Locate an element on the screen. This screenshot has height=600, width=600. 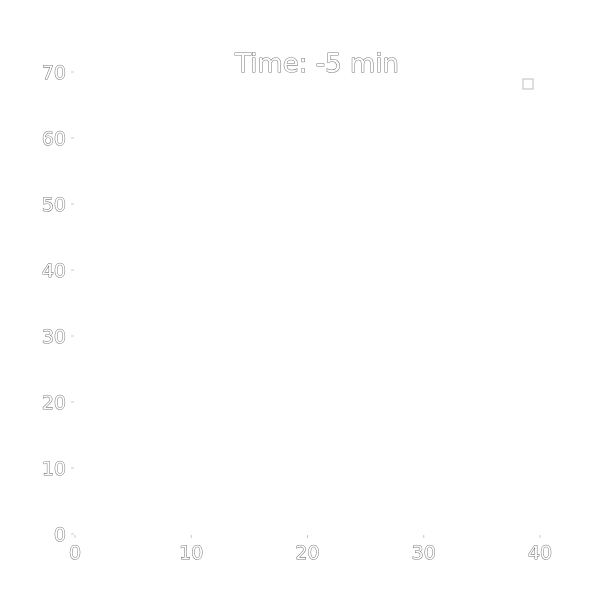
y-axis: 0 10 20 30 40 50 60 70 is located at coordinates (57, 304).